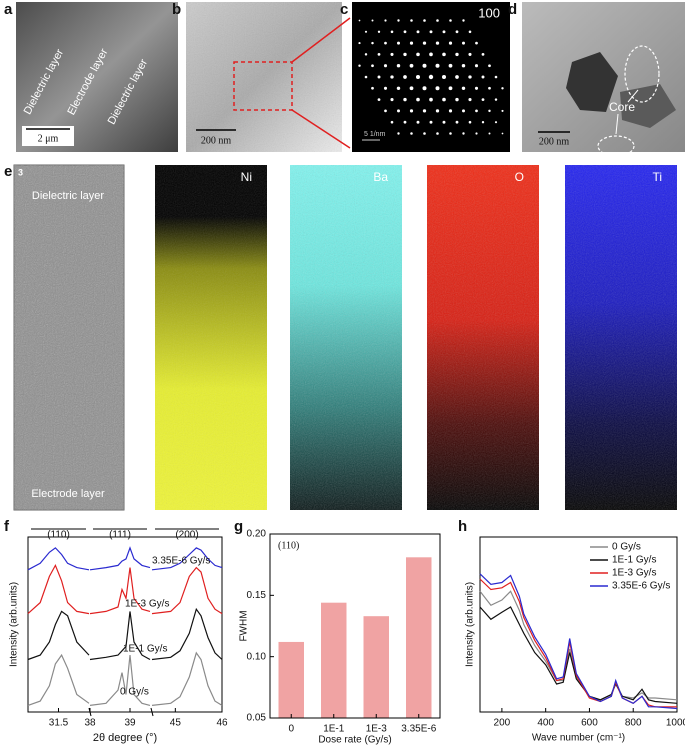  Describe the element at coordinates (246, 177) in the screenshot. I see `element-label: Ni` at that location.